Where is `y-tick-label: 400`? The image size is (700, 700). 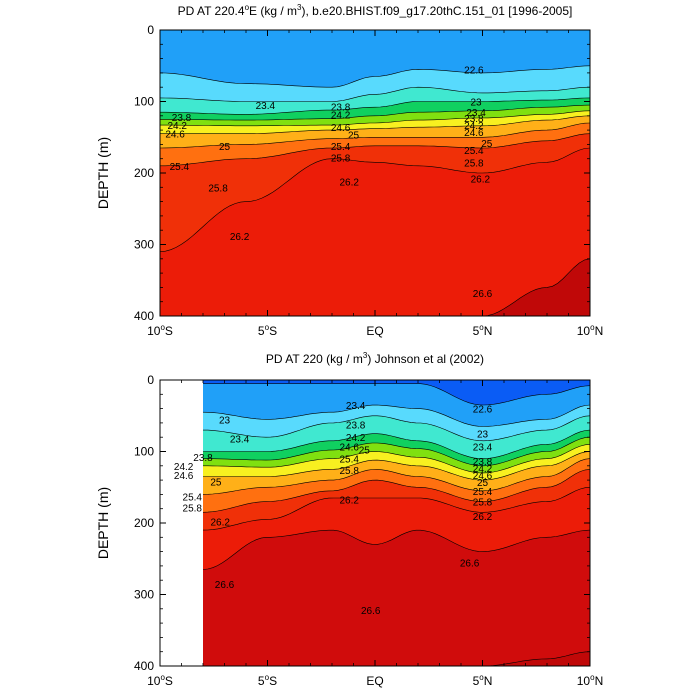 y-tick-label: 400 is located at coordinates (144, 666).